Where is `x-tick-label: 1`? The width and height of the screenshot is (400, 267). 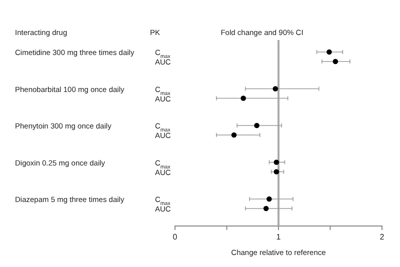
x-tick-label: 1 is located at coordinates (279, 237).